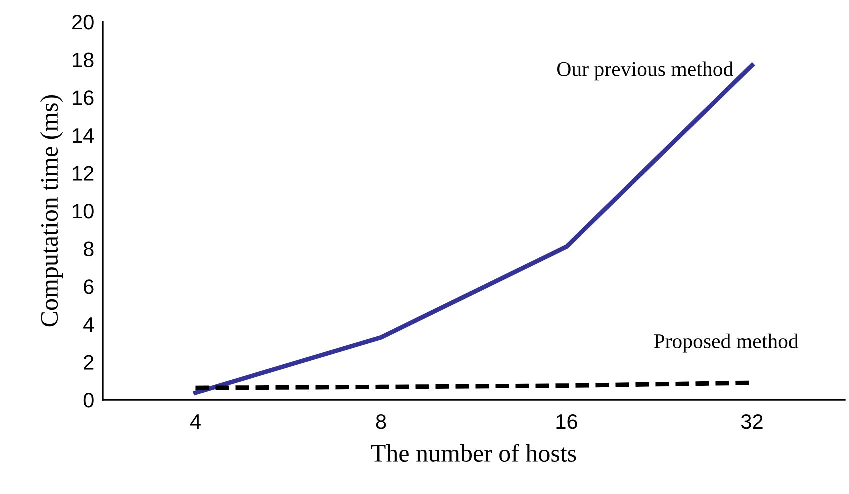  I want to click on y-axis-title: Computation time (ms), so click(52, 211).